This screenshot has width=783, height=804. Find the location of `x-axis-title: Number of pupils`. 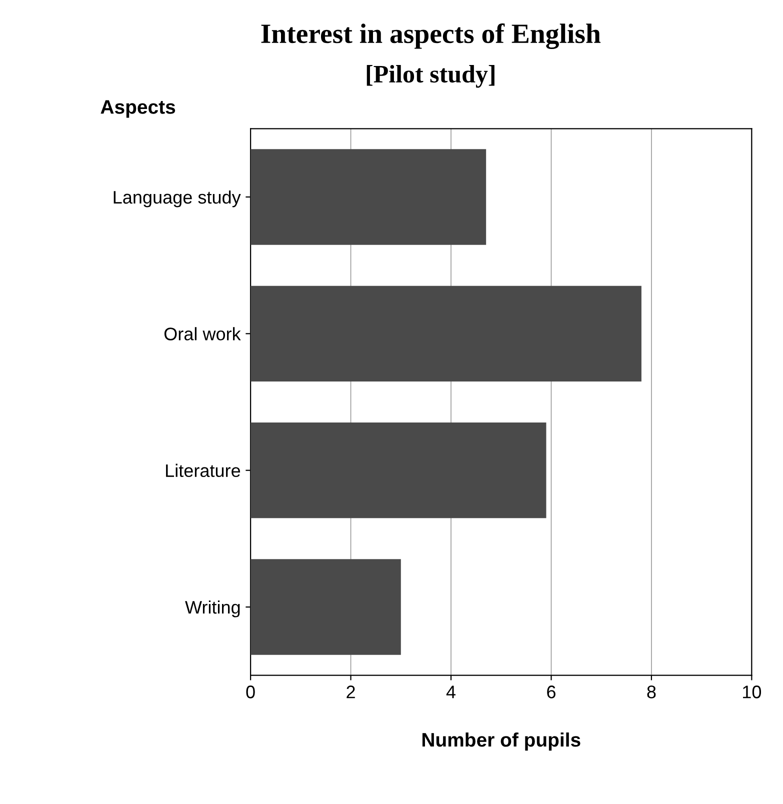

x-axis-title: Number of pupils is located at coordinates (501, 741).